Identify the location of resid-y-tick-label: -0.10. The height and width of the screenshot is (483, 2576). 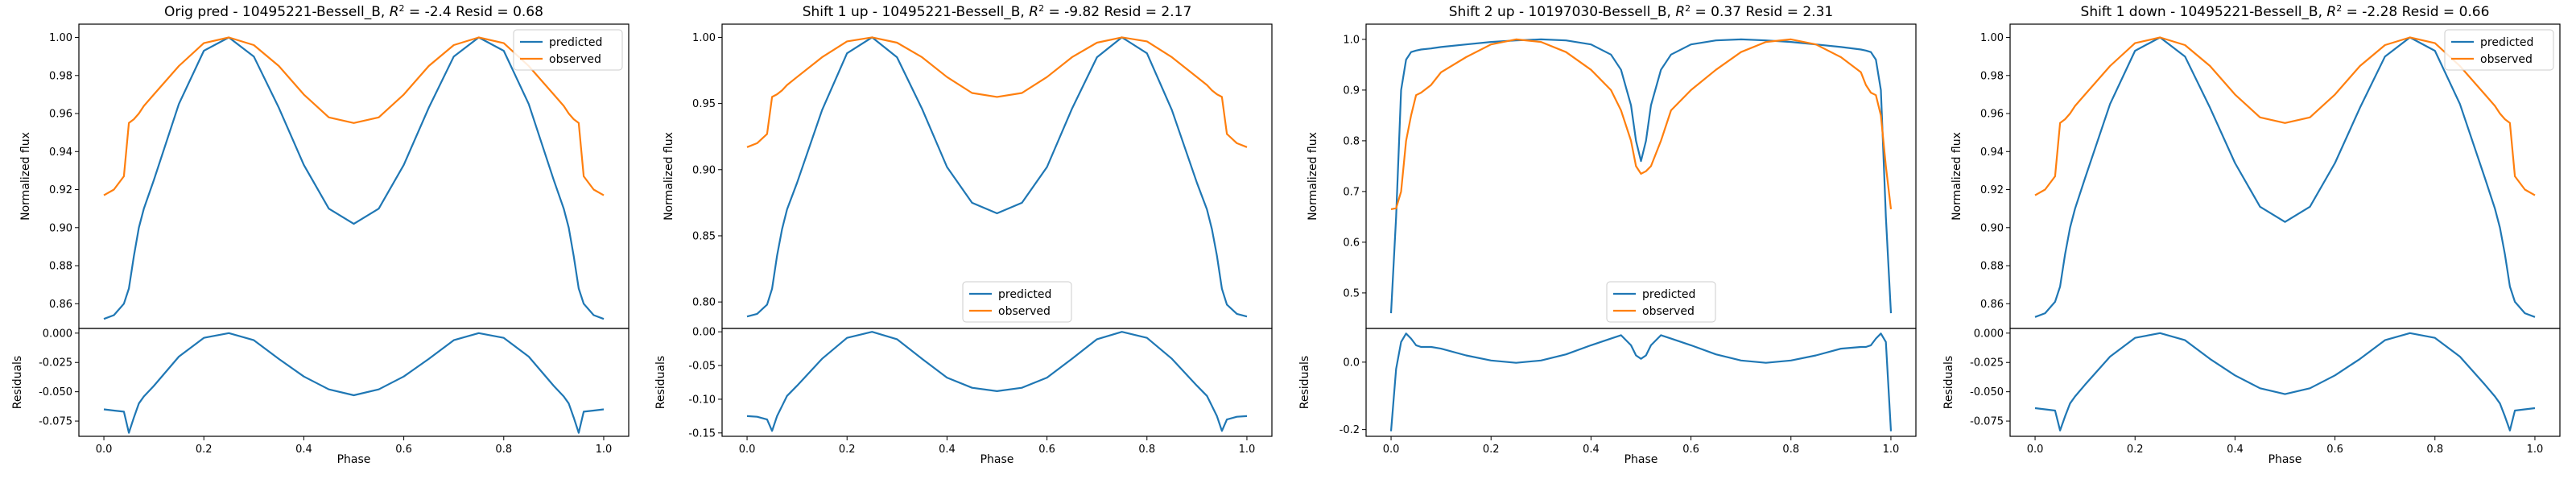
(702, 400).